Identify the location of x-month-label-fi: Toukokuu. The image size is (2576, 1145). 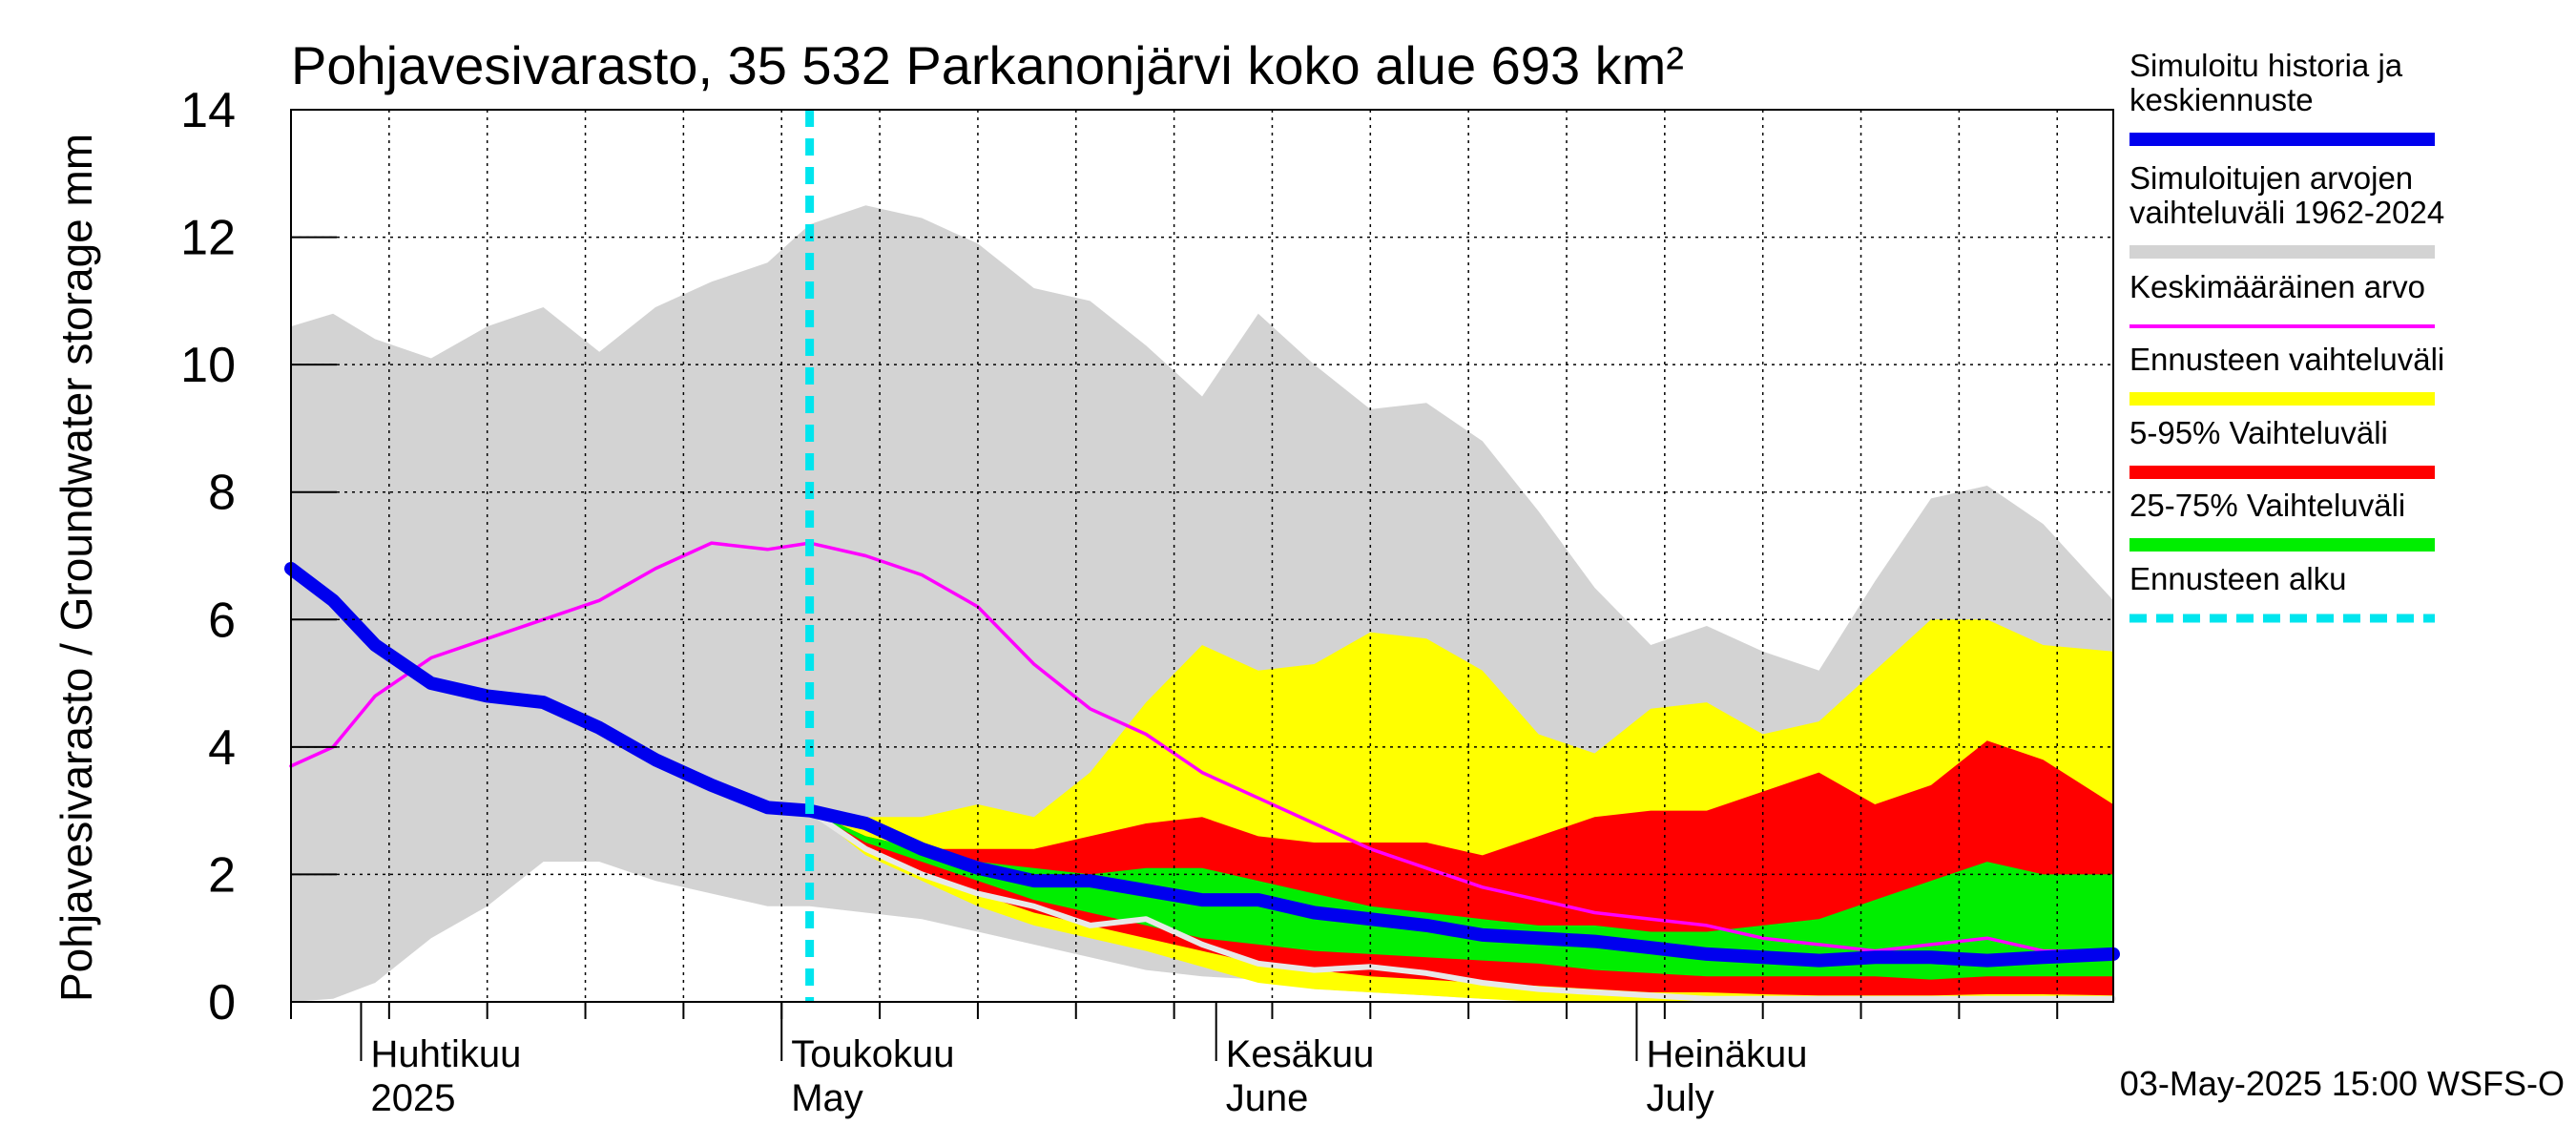
(872, 1054).